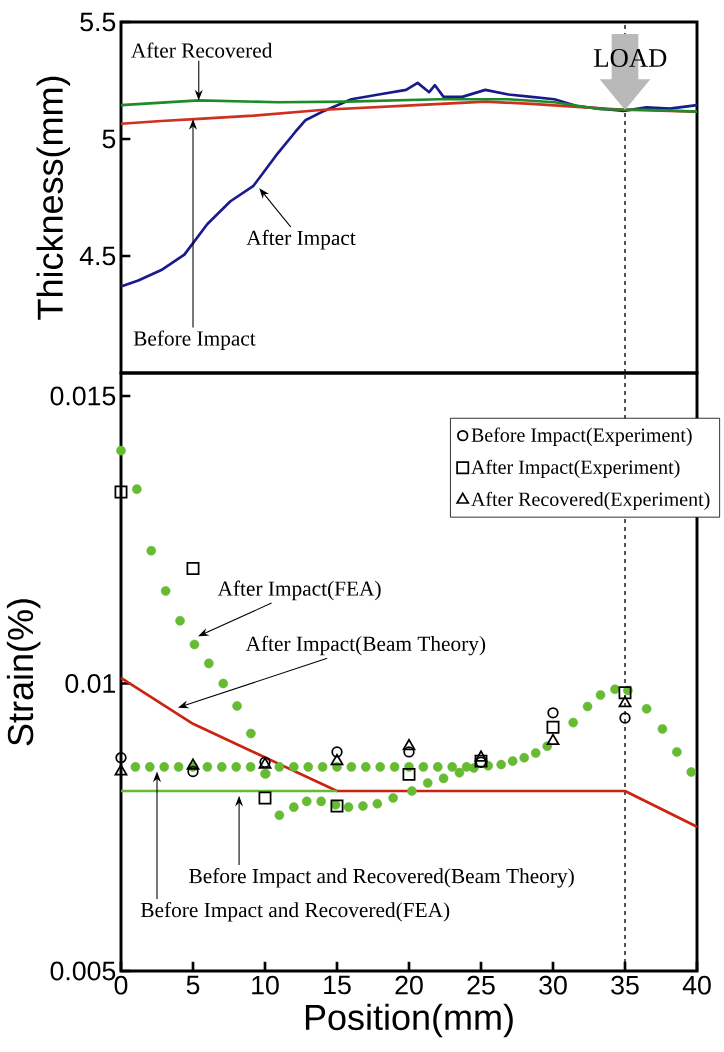 Image resolution: width=724 pixels, height=1052 pixels. Describe the element at coordinates (581, 436) in the screenshot. I see `legend-label: Before Impact(Experiment)` at that location.